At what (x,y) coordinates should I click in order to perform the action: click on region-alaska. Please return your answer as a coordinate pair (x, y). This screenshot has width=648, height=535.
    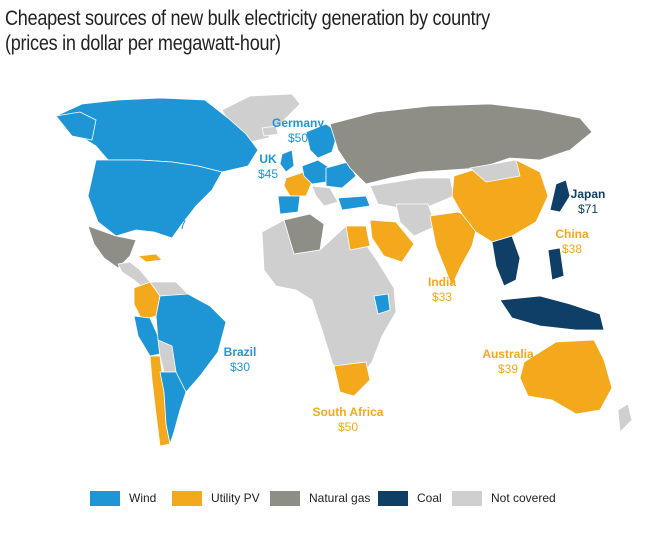
    Looking at the image, I should click on (76, 126).